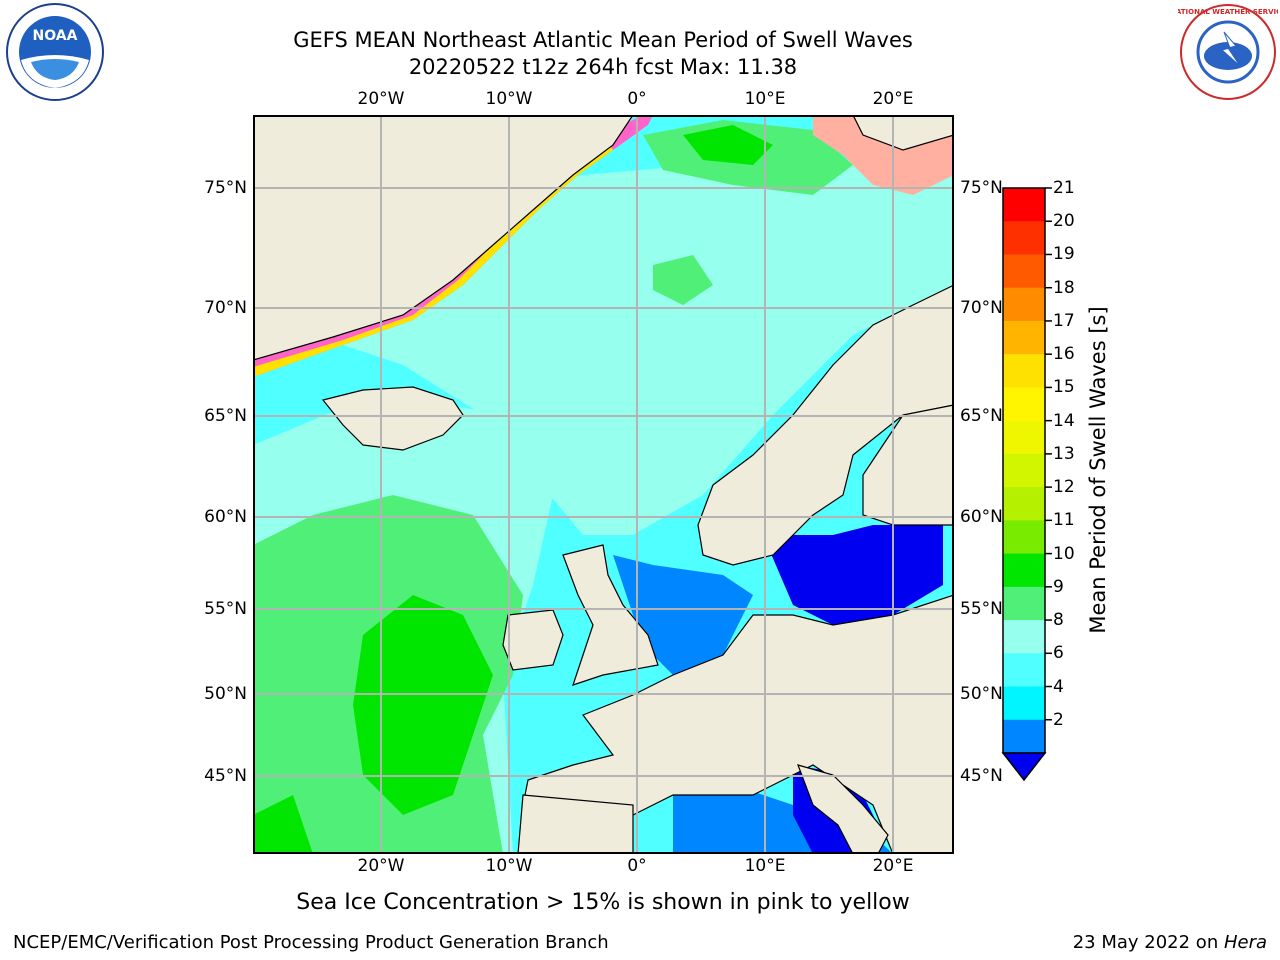 This screenshot has height=960, width=1280. What do you see at coordinates (1064, 254) in the screenshot?
I see `colorbar-tick-label: 19` at bounding box center [1064, 254].